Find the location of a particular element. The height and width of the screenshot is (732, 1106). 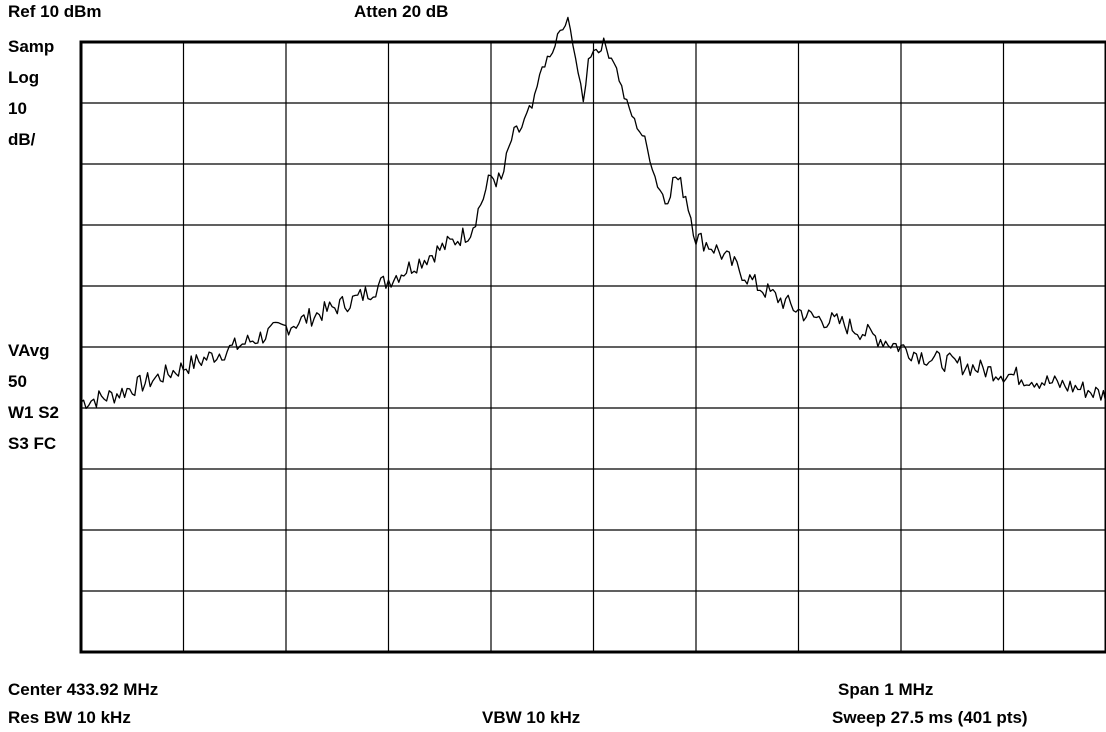

res-bw-label: Res BW 10 kHz is located at coordinates (69, 717).